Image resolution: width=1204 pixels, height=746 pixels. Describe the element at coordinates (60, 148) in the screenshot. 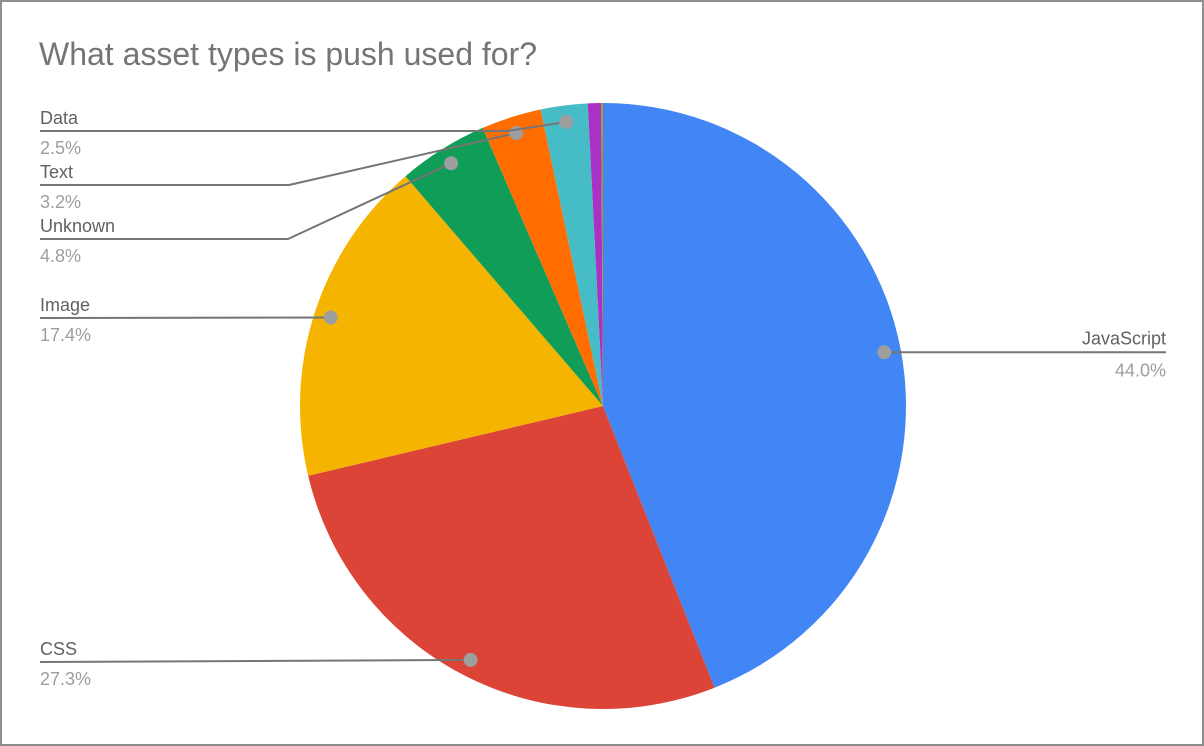

I see `slice-percent-data: 2.5%` at that location.